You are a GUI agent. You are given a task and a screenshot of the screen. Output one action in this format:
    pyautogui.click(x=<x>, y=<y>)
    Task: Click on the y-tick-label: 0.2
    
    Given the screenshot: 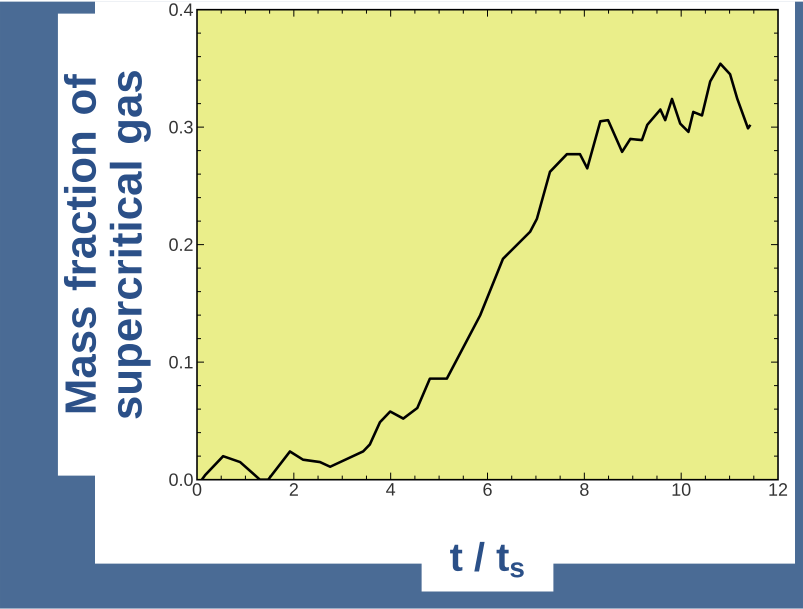 What is the action you would take?
    pyautogui.click(x=181, y=245)
    